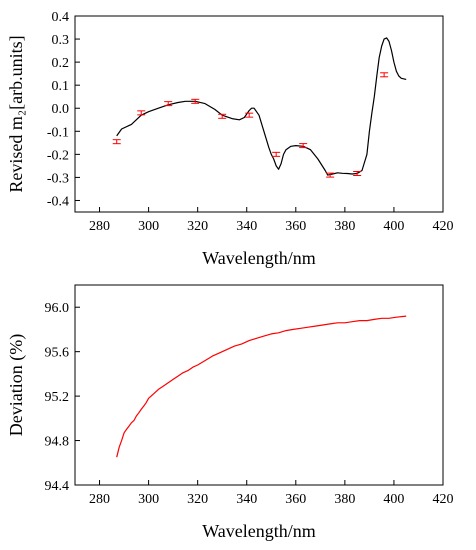  I want to click on y-tick-label: 95.2, so click(57, 397).